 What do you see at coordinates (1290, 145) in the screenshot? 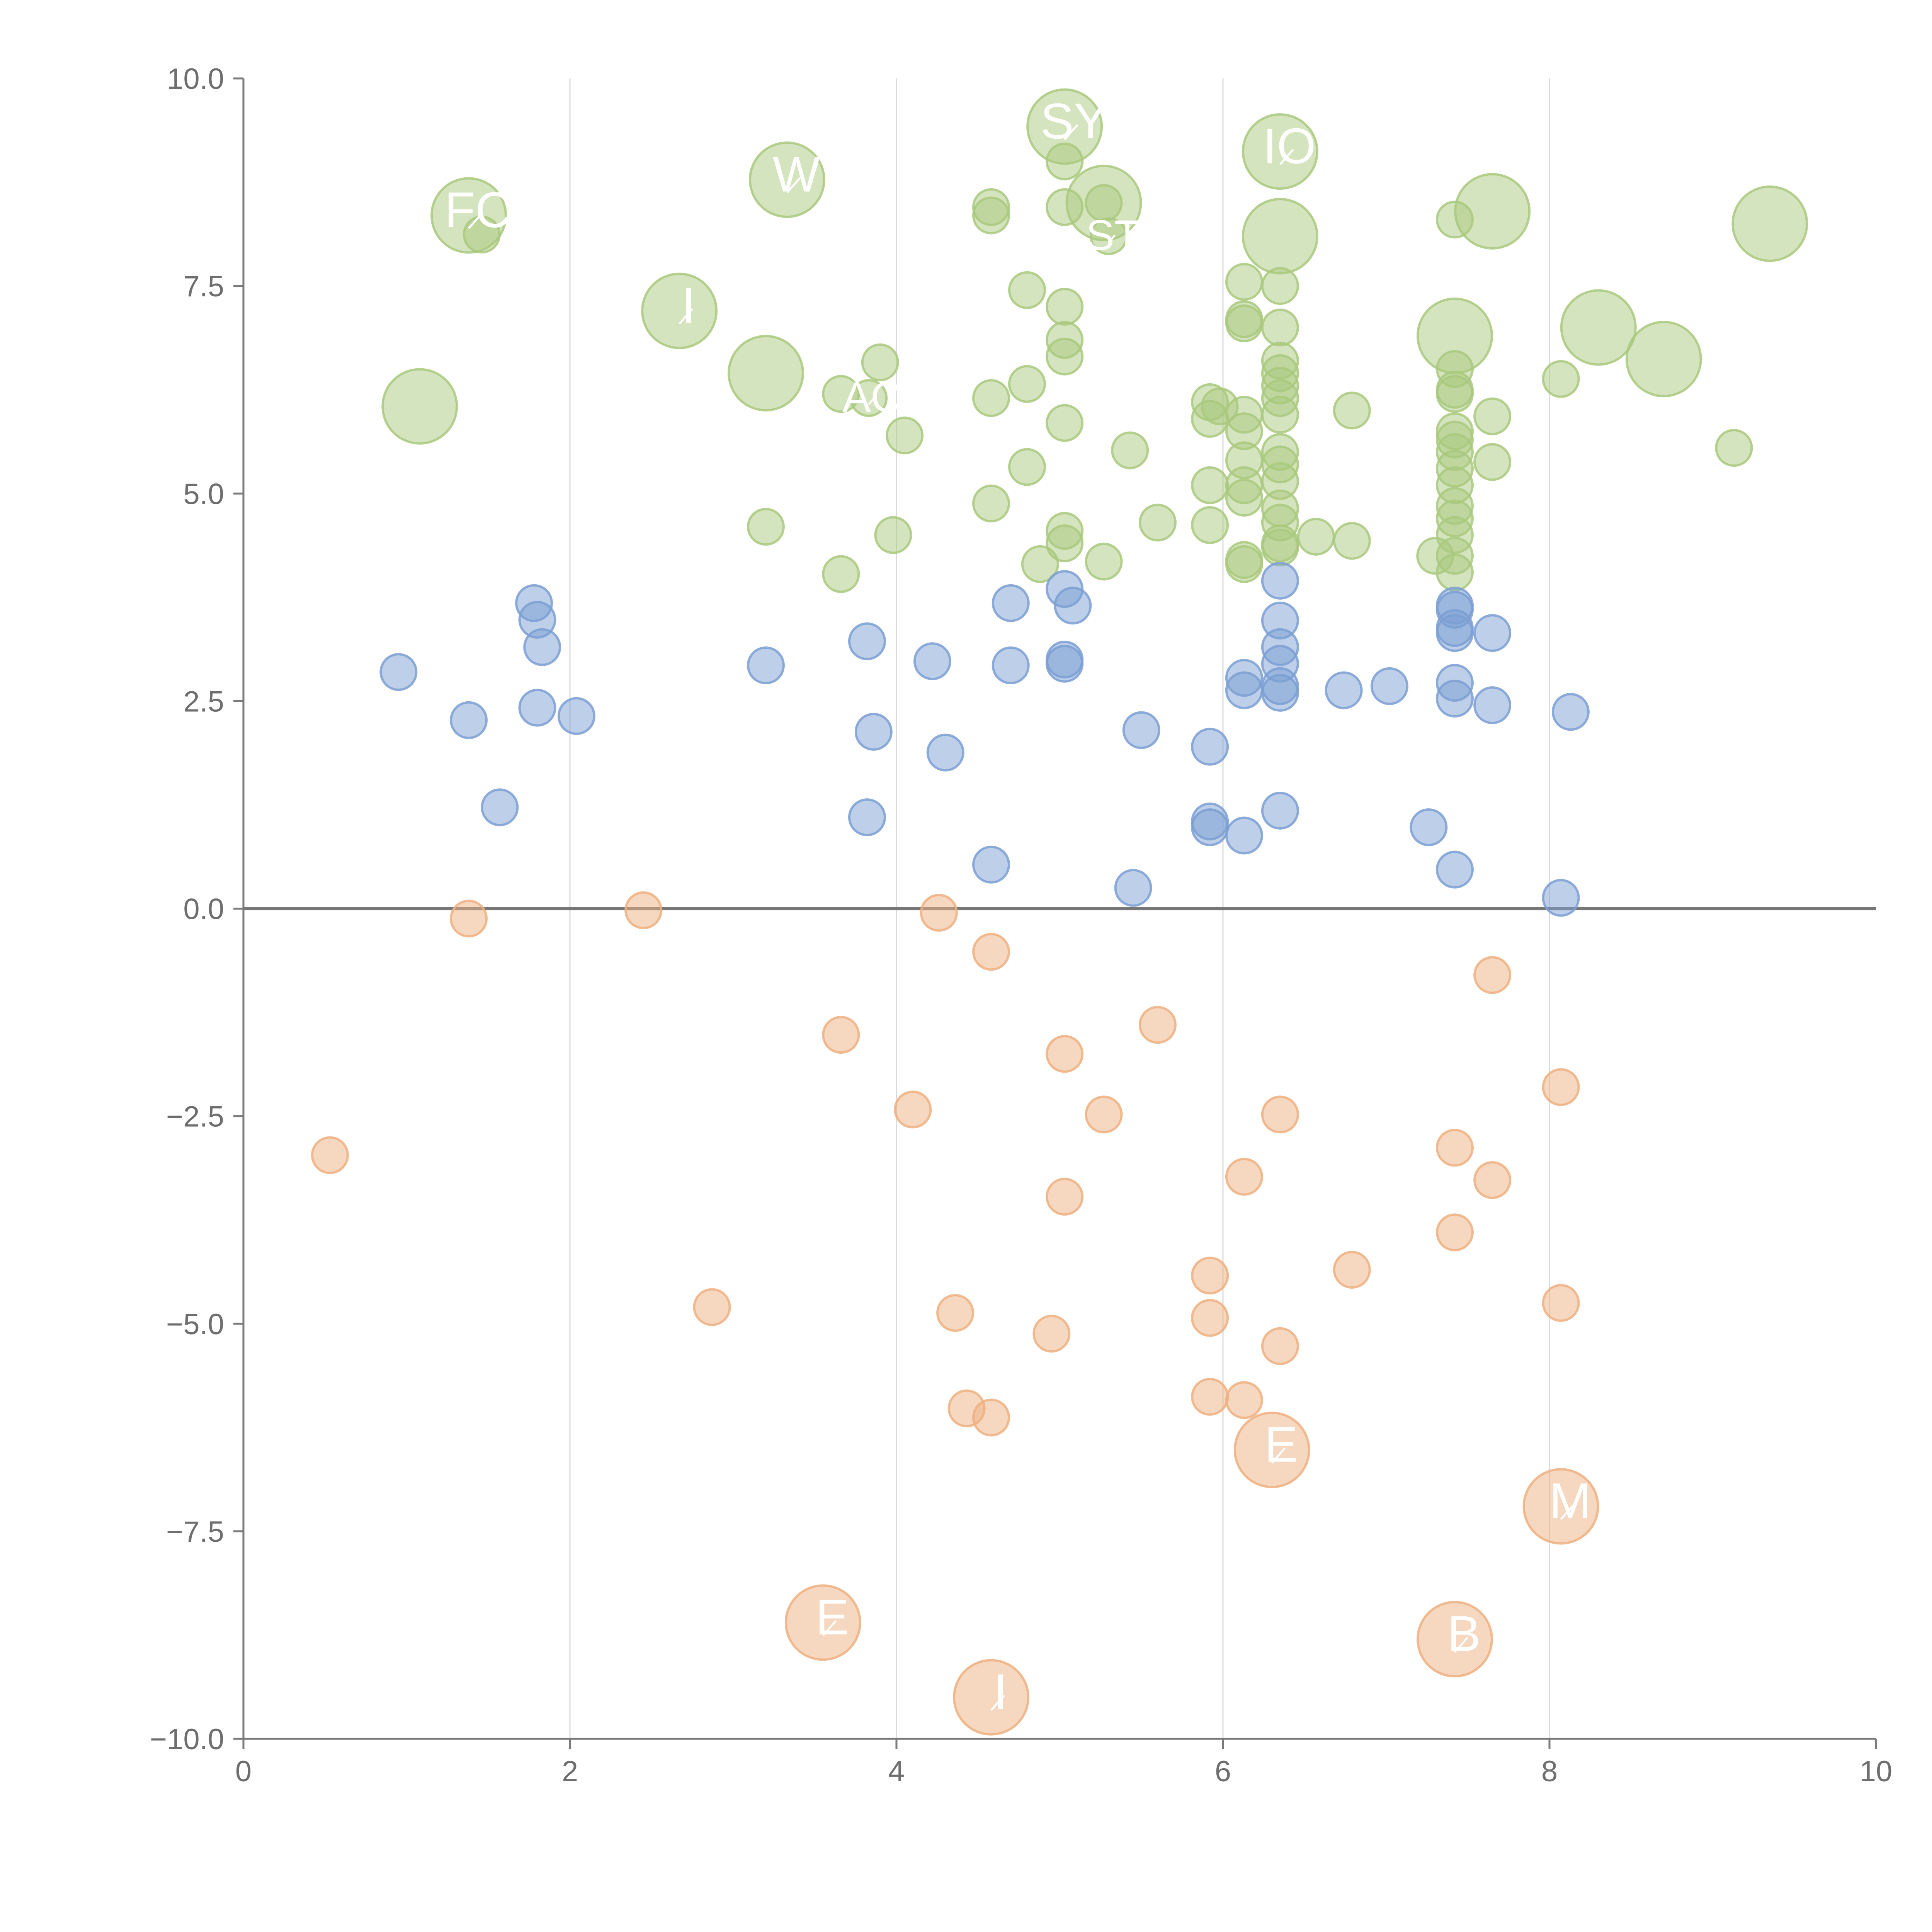
I see `point-label: IO` at bounding box center [1290, 145].